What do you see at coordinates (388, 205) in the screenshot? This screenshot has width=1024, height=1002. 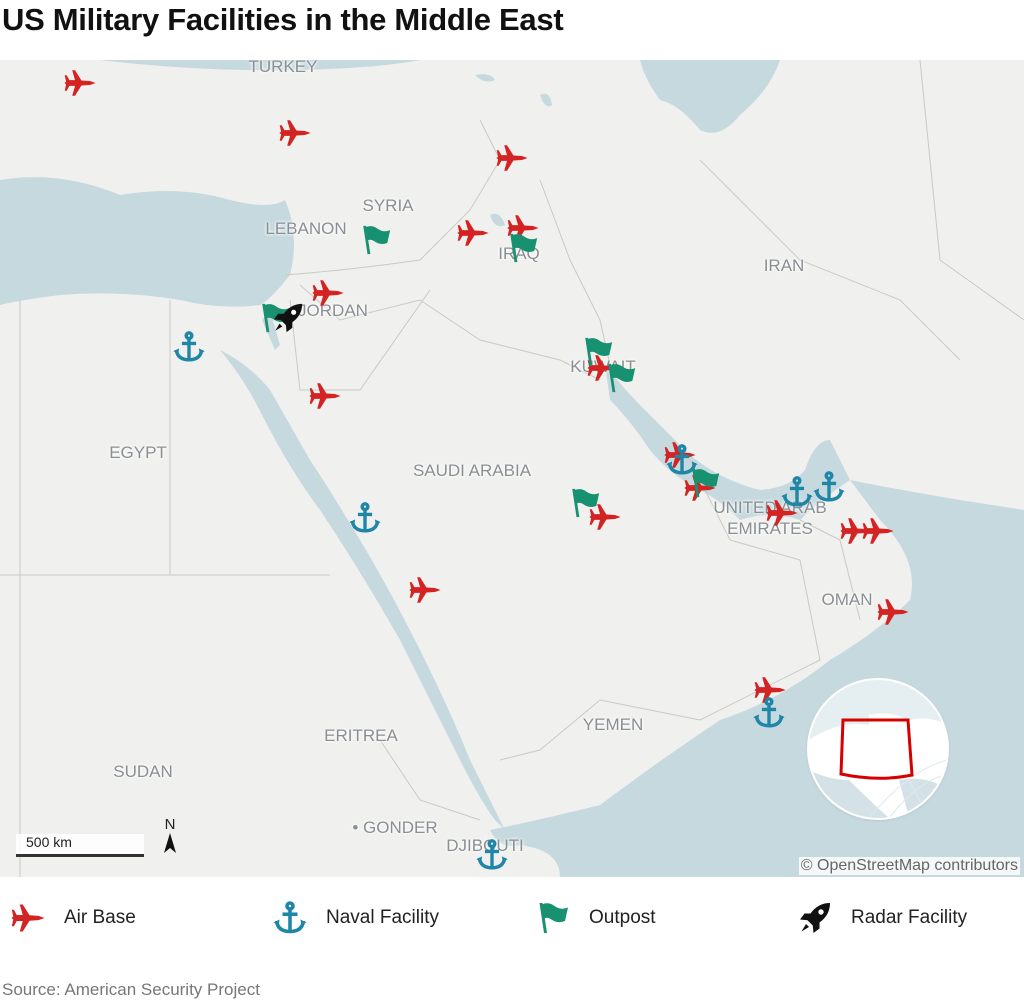 I see `label-syria: SYRIA` at bounding box center [388, 205].